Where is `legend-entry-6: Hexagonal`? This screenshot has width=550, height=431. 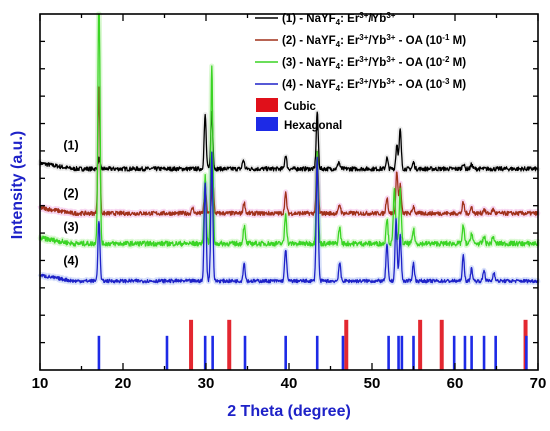
legend-entry-6: Hexagonal is located at coordinates (313, 126).